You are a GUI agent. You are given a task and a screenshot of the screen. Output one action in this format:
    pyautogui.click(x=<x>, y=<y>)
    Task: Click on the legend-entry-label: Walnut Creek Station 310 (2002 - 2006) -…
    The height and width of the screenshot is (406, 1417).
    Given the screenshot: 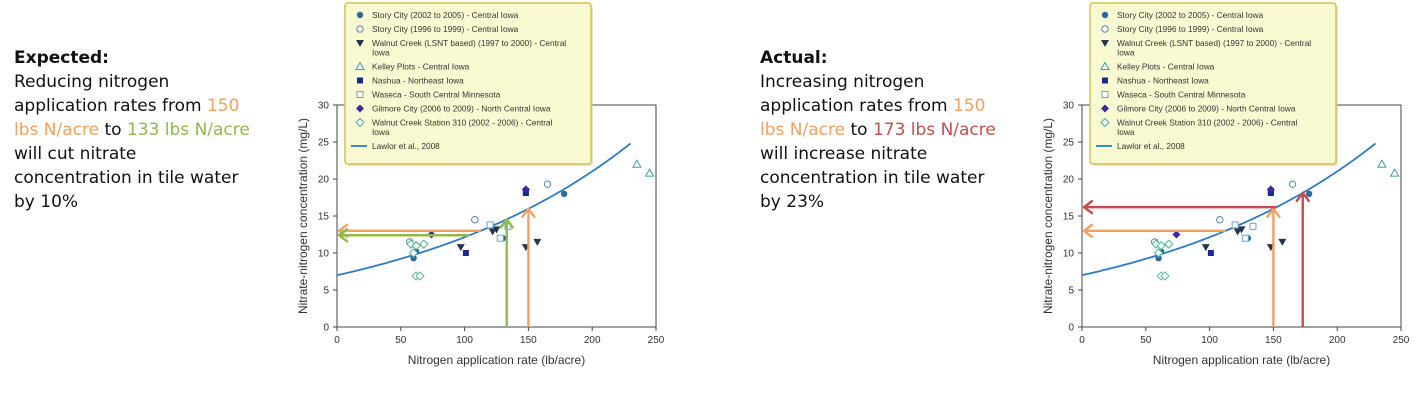 What is the action you would take?
    pyautogui.click(x=462, y=128)
    